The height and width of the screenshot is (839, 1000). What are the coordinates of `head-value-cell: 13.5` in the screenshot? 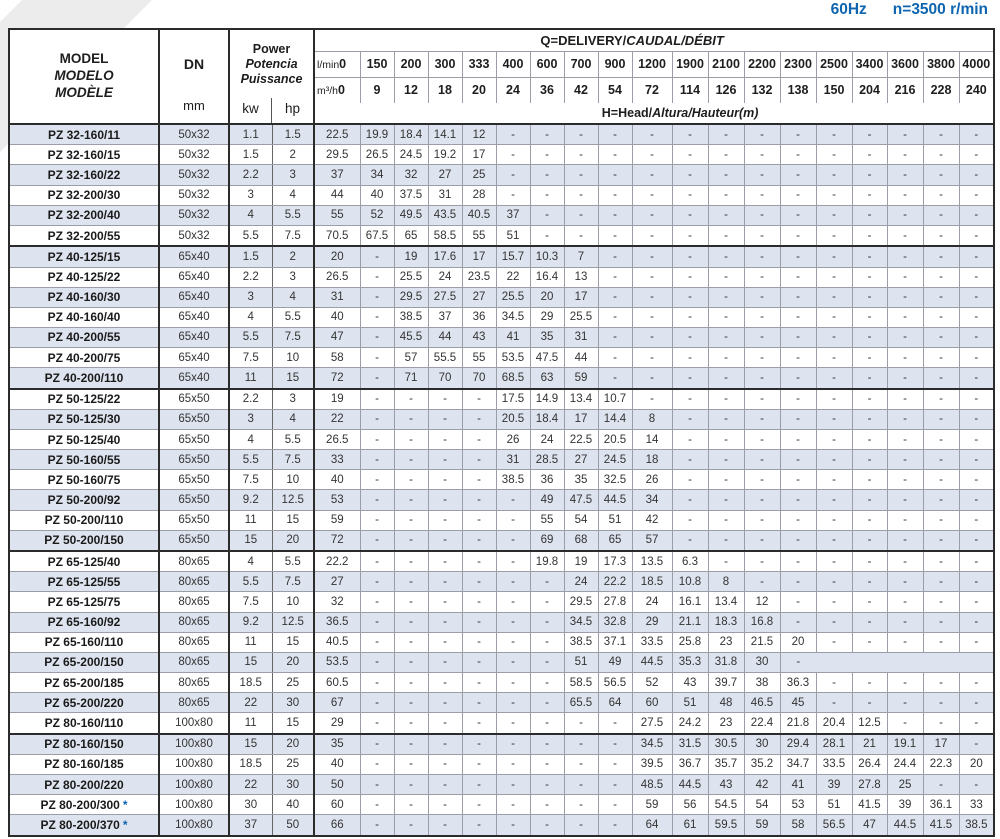 It's located at (651, 561).